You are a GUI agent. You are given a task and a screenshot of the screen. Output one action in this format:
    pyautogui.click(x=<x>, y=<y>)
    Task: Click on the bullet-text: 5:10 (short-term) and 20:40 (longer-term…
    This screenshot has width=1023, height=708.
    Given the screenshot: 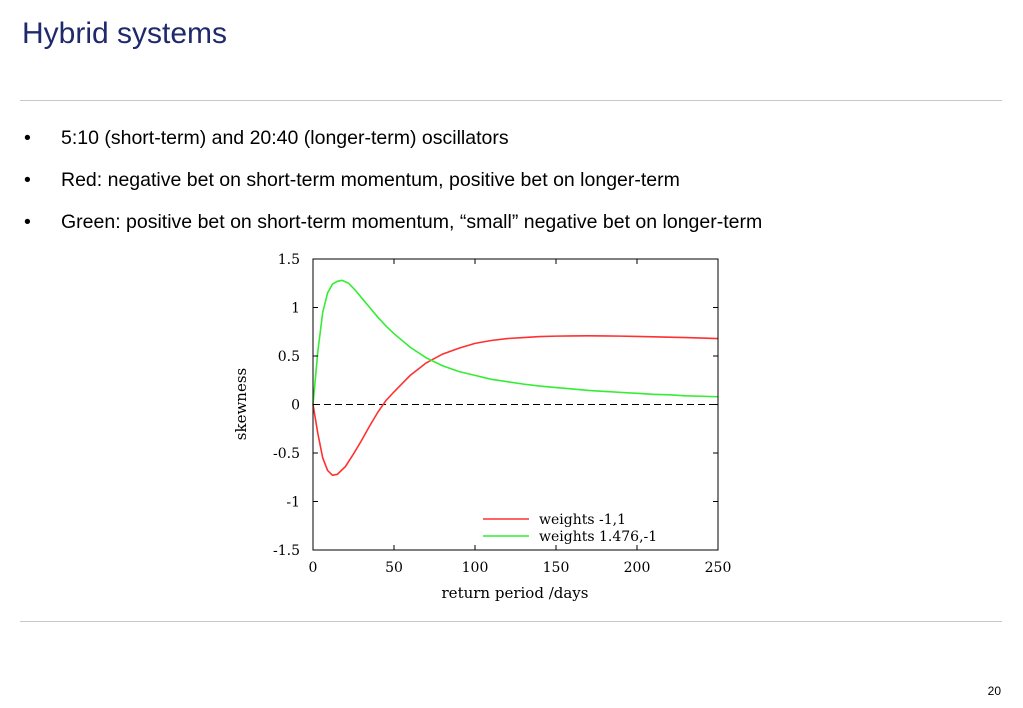 What is the action you would take?
    pyautogui.click(x=285, y=138)
    